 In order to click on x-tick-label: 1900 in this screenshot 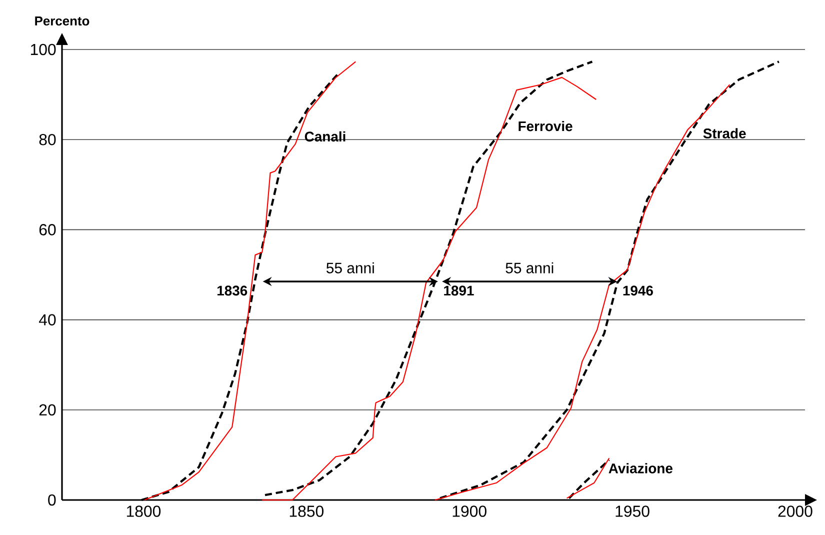, I will do `click(469, 511)`.